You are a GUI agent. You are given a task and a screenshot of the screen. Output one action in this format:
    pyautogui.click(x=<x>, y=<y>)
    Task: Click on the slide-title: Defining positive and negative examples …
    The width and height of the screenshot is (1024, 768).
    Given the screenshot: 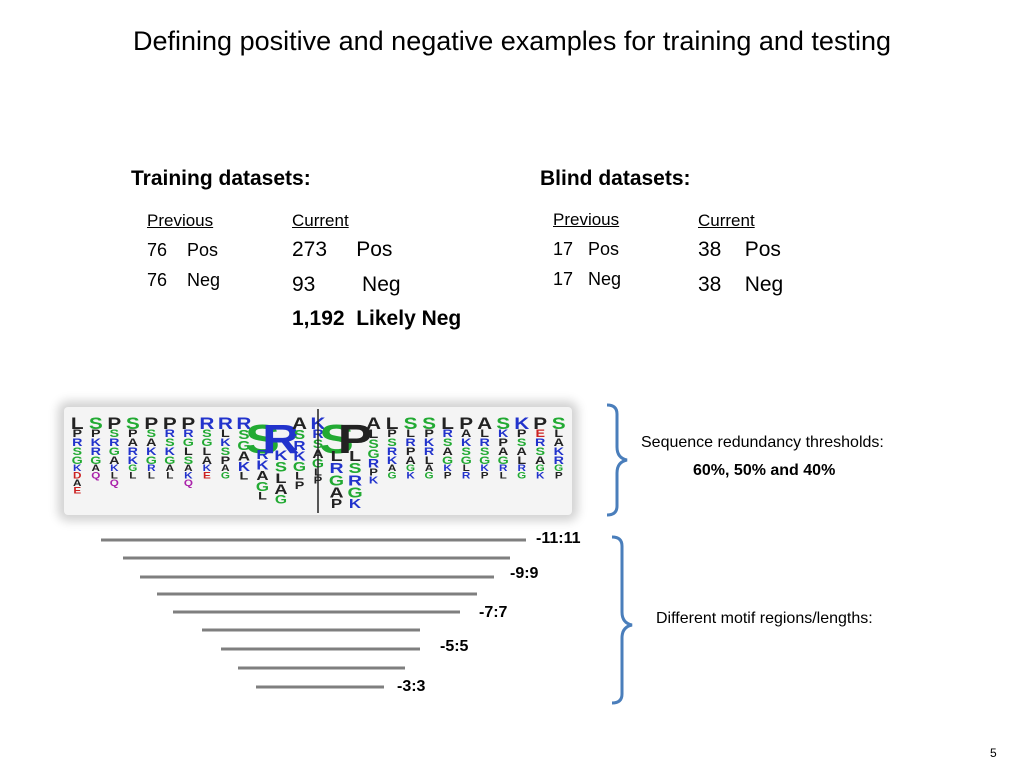 What is the action you would take?
    pyautogui.click(x=512, y=41)
    